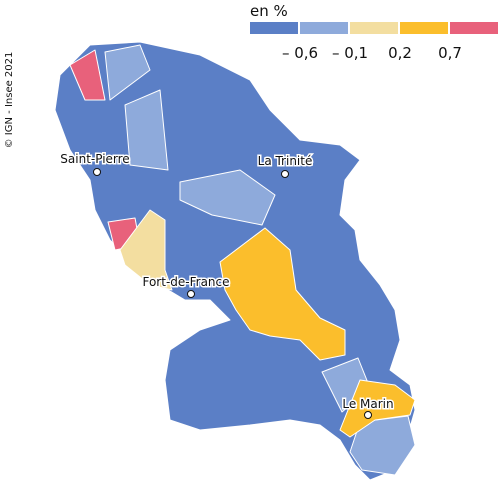 The image size is (504, 487). Describe the element at coordinates (285, 161) in the screenshot. I see `city-label: La Trinité` at that location.